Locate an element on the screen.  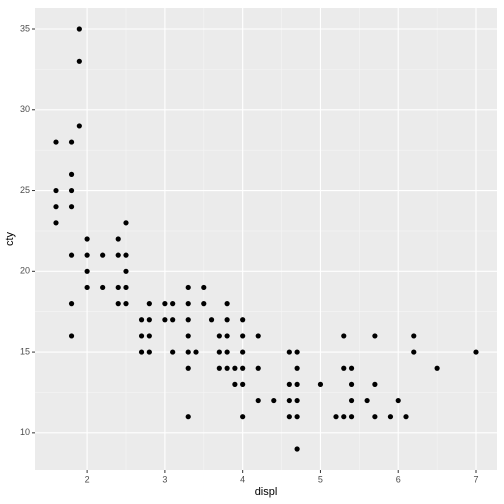
x-axis-label: displ is located at coordinates (266, 492).